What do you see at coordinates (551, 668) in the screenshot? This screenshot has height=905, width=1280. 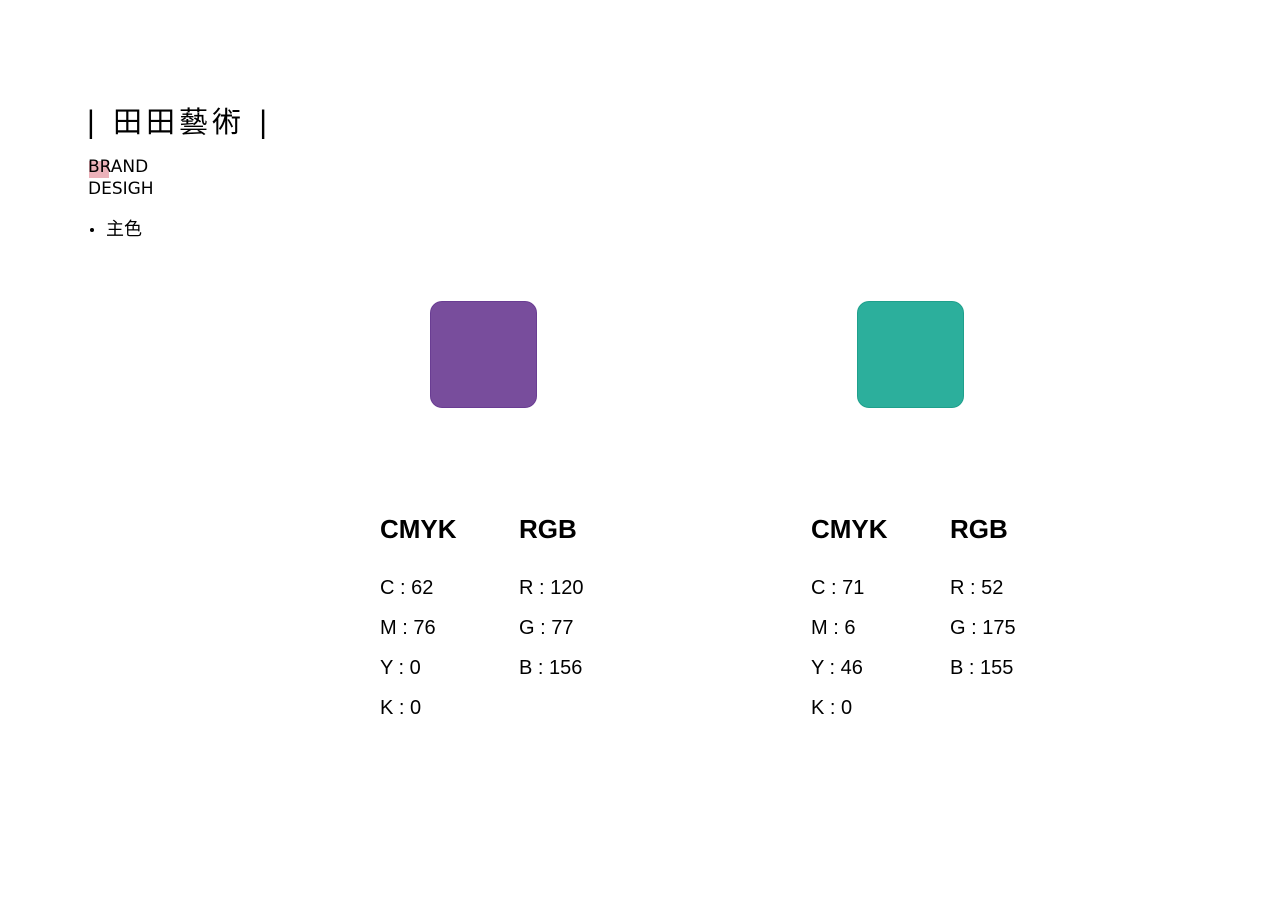 I see `rgb-b: B : 156` at bounding box center [551, 668].